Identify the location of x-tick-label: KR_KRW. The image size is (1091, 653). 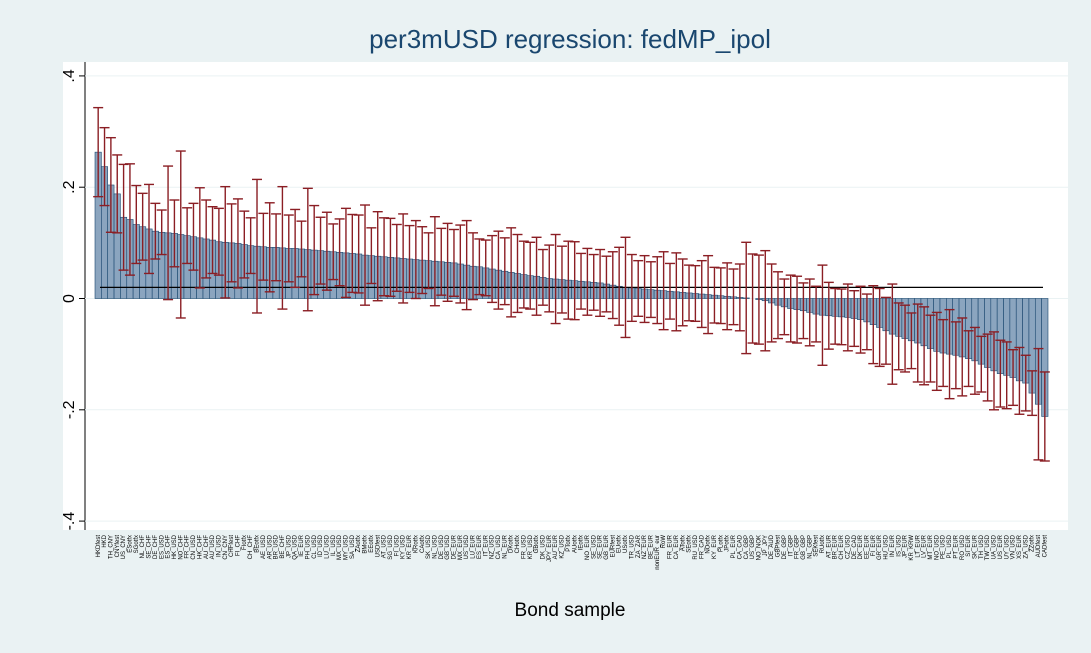
(912, 548).